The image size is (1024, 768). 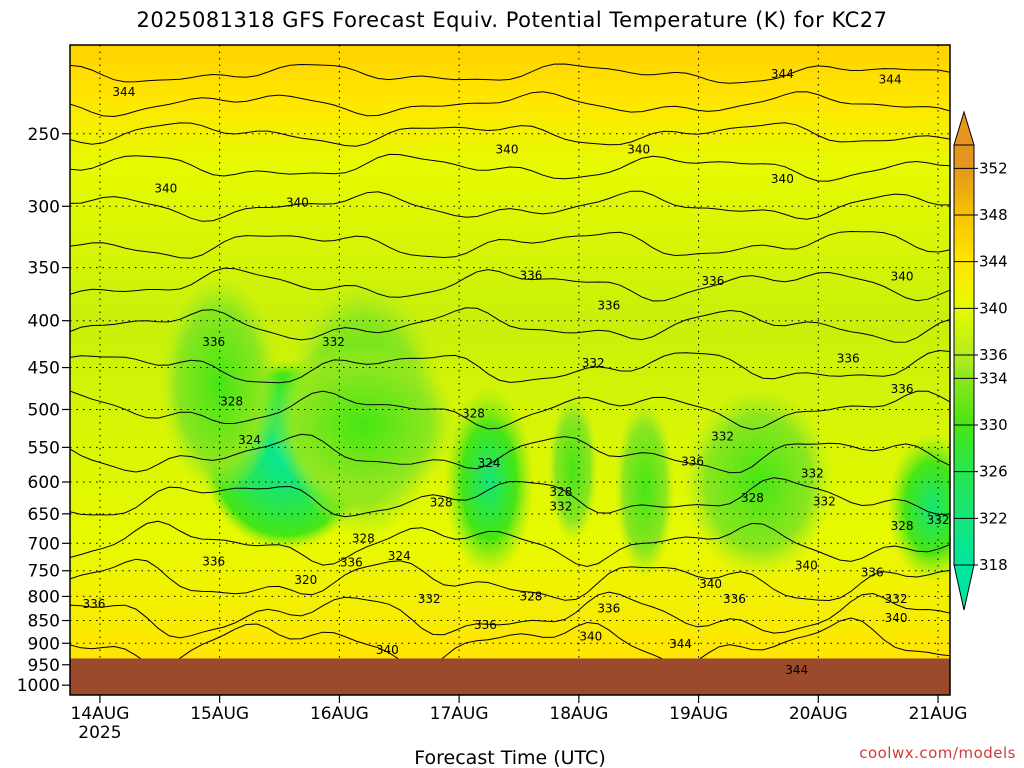 I want to click on colorbar-max-arrow, so click(x=964, y=128).